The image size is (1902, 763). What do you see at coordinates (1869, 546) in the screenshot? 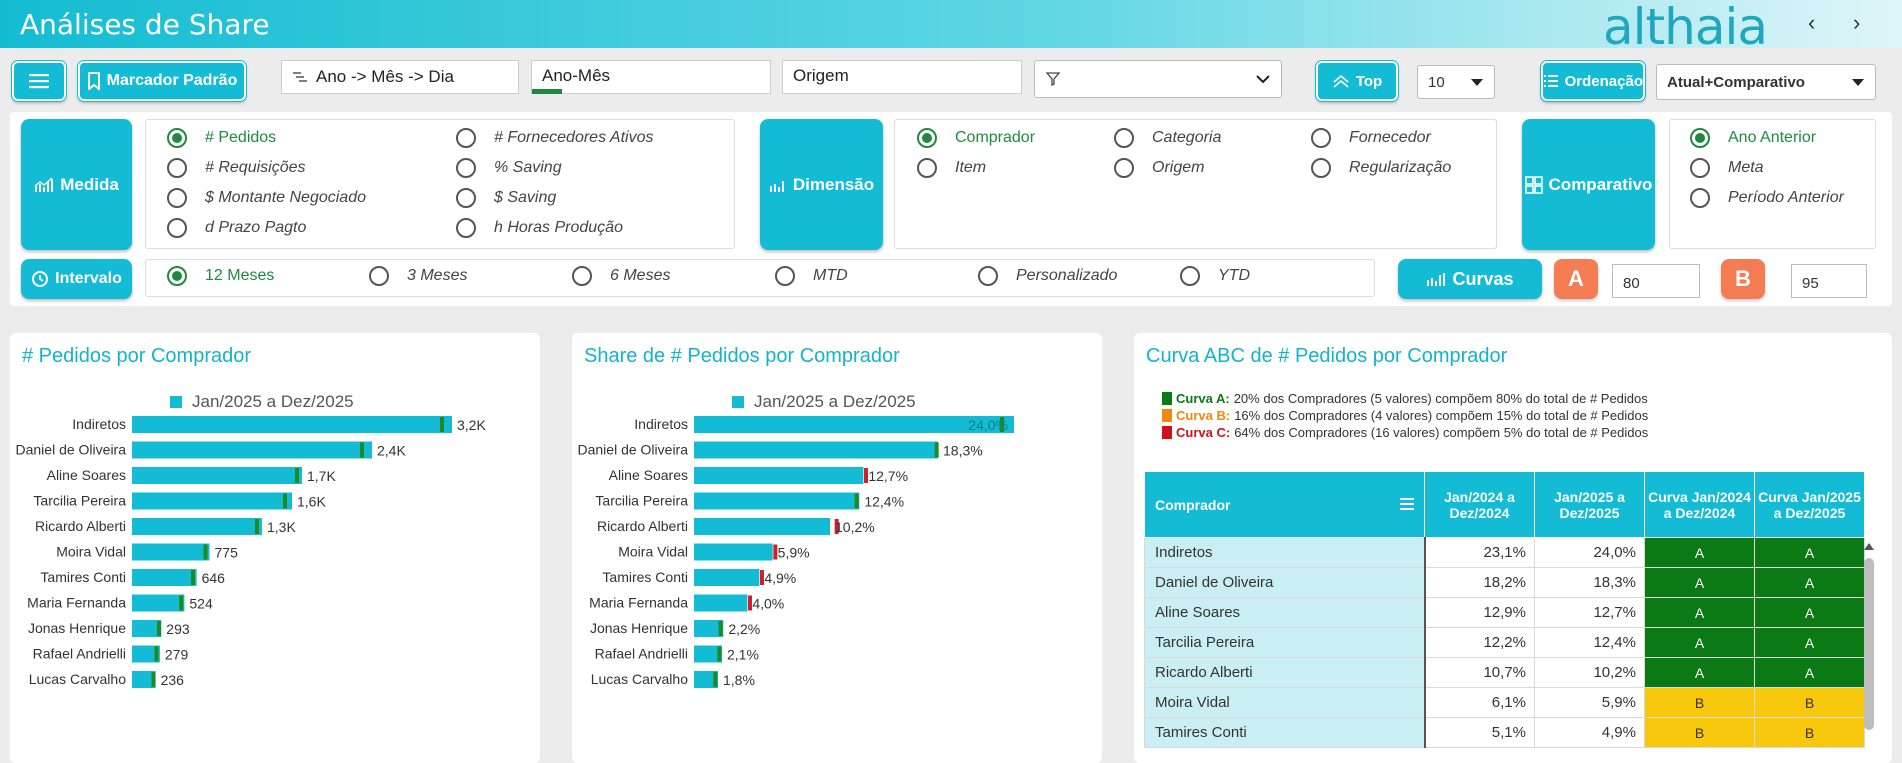
I see `caret-up-icon` at bounding box center [1869, 546].